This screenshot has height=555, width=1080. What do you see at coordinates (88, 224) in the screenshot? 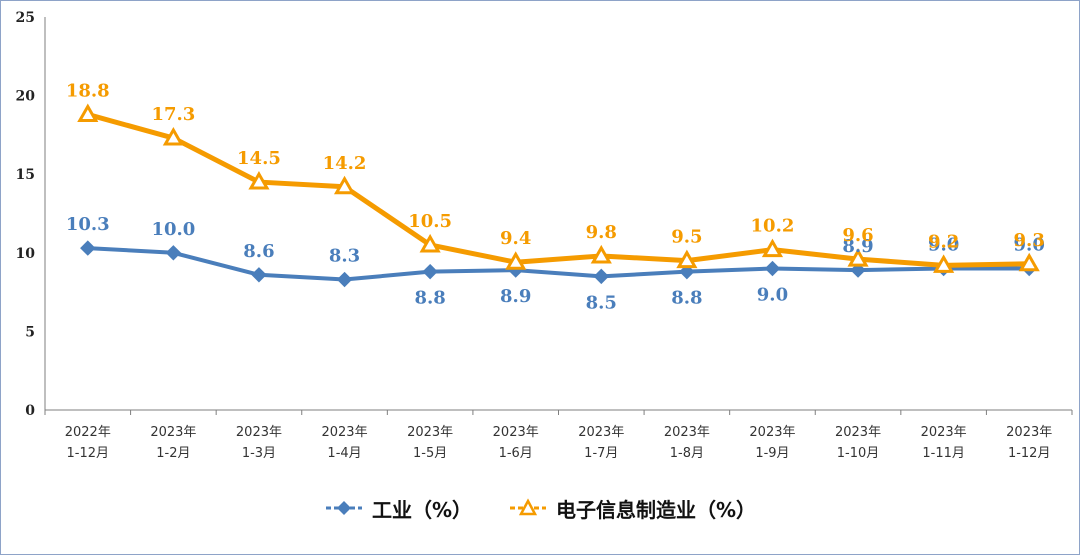
I see `industry-data-label: 10.3` at bounding box center [88, 224].